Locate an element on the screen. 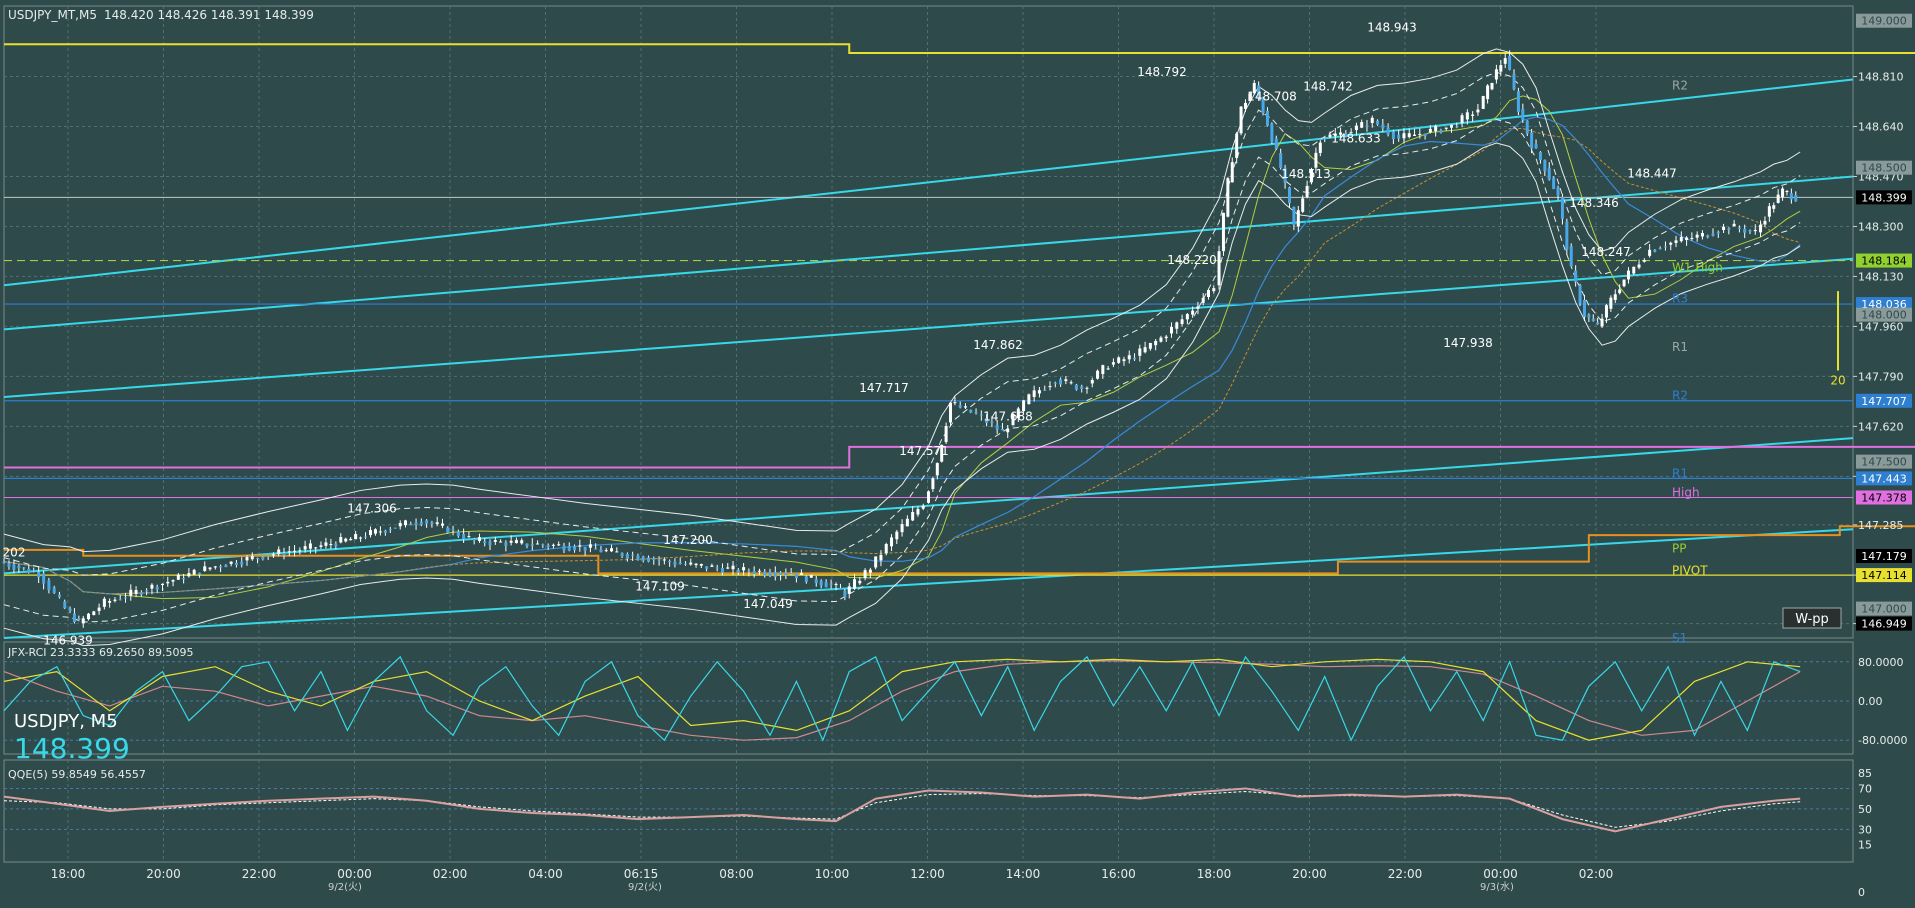 This screenshot has height=908, width=1915. overlay-symbol-timeframe: USDJPY, M5 is located at coordinates (66, 721).